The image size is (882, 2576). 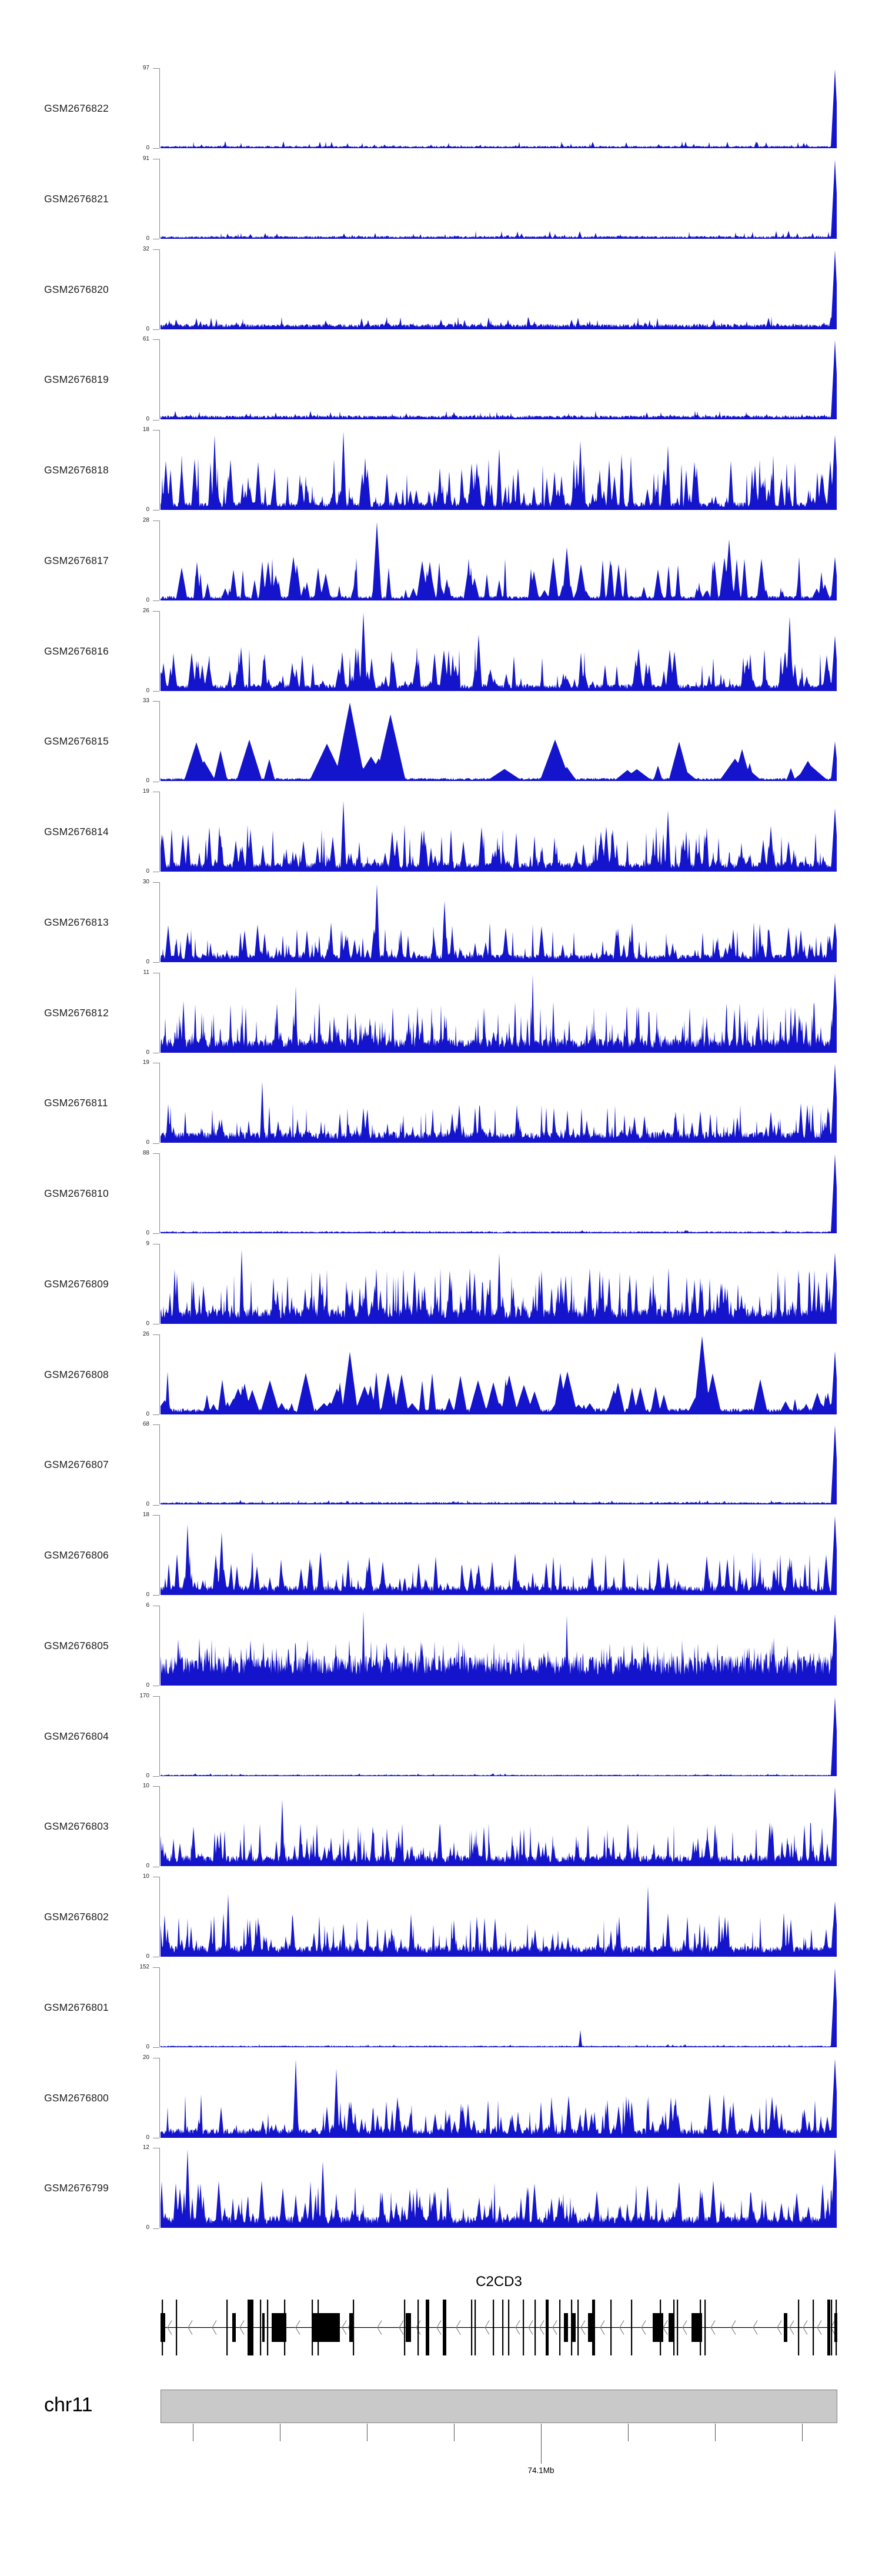 I want to click on y-axis-max-label: 88, so click(x=145, y=1153).